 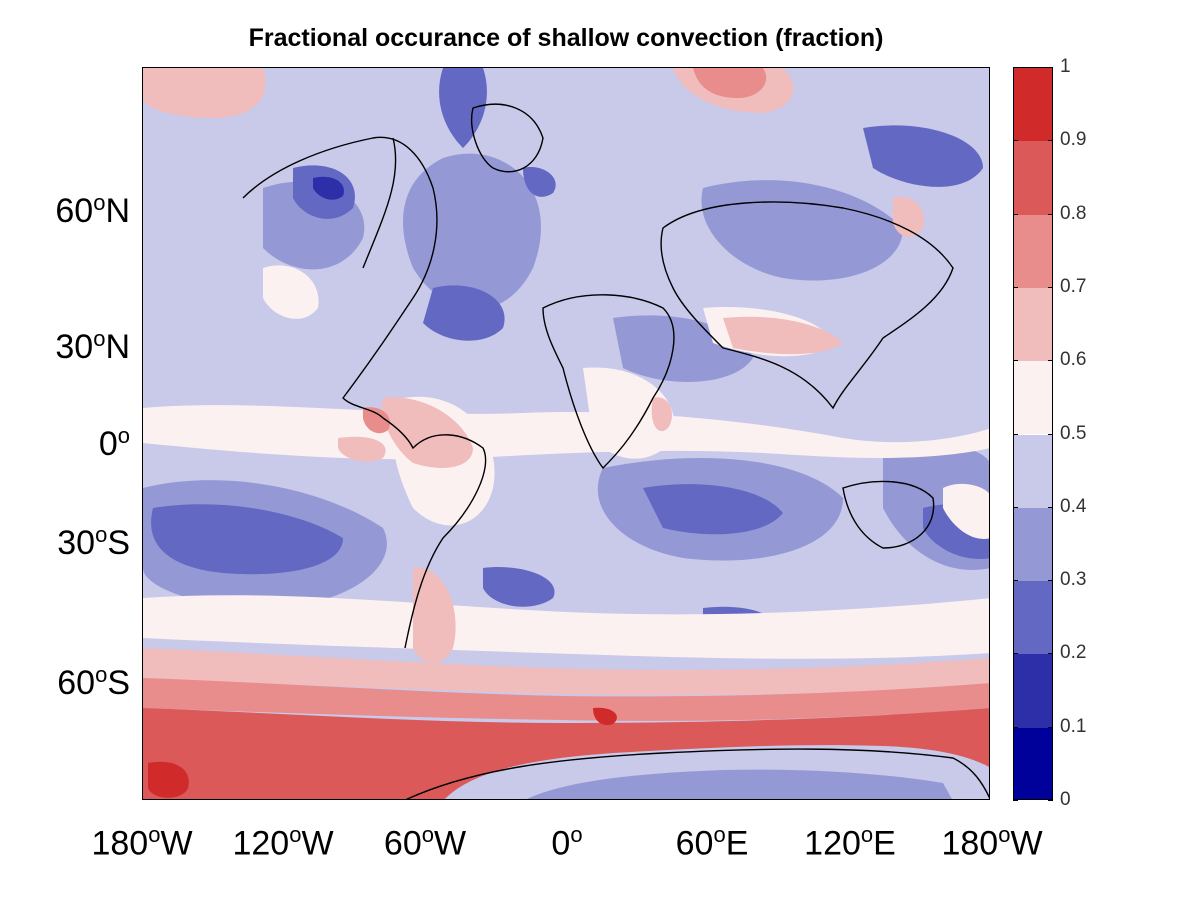 I want to click on colorbar-tick-label: 0.2, so click(x=1073, y=653).